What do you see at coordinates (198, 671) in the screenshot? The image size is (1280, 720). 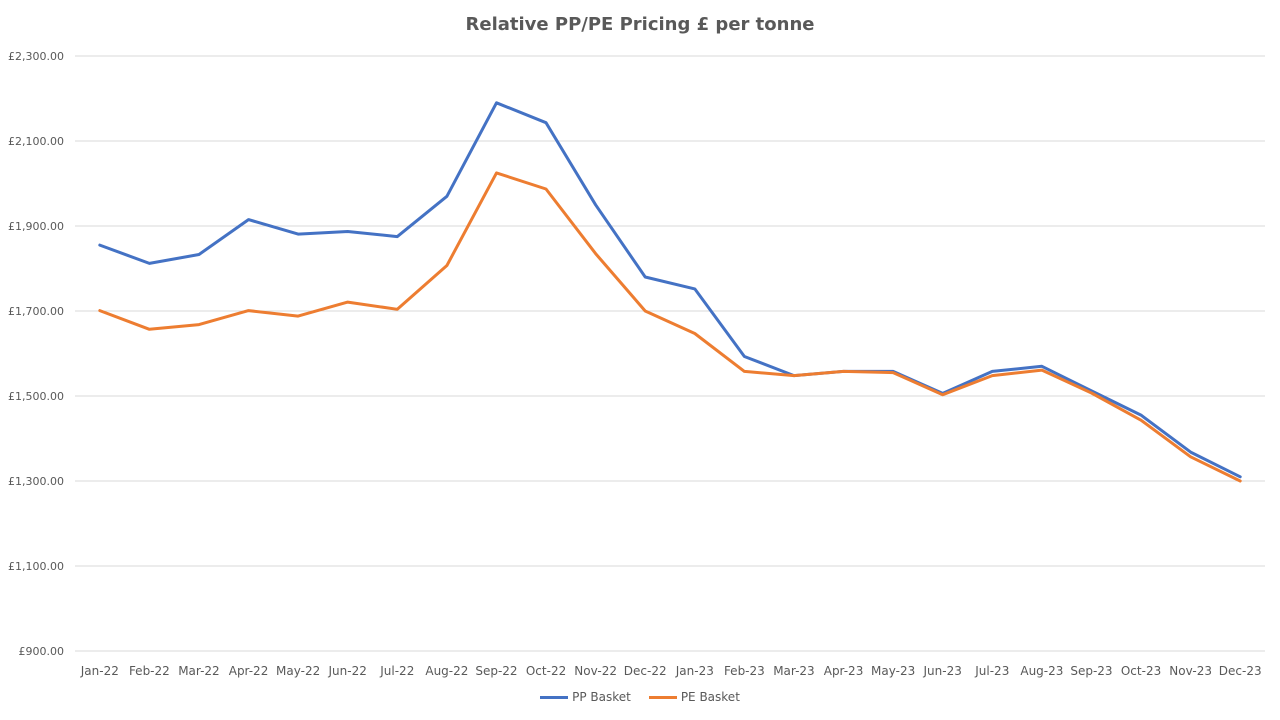 I see `x-tick-label: Mar-22` at bounding box center [198, 671].